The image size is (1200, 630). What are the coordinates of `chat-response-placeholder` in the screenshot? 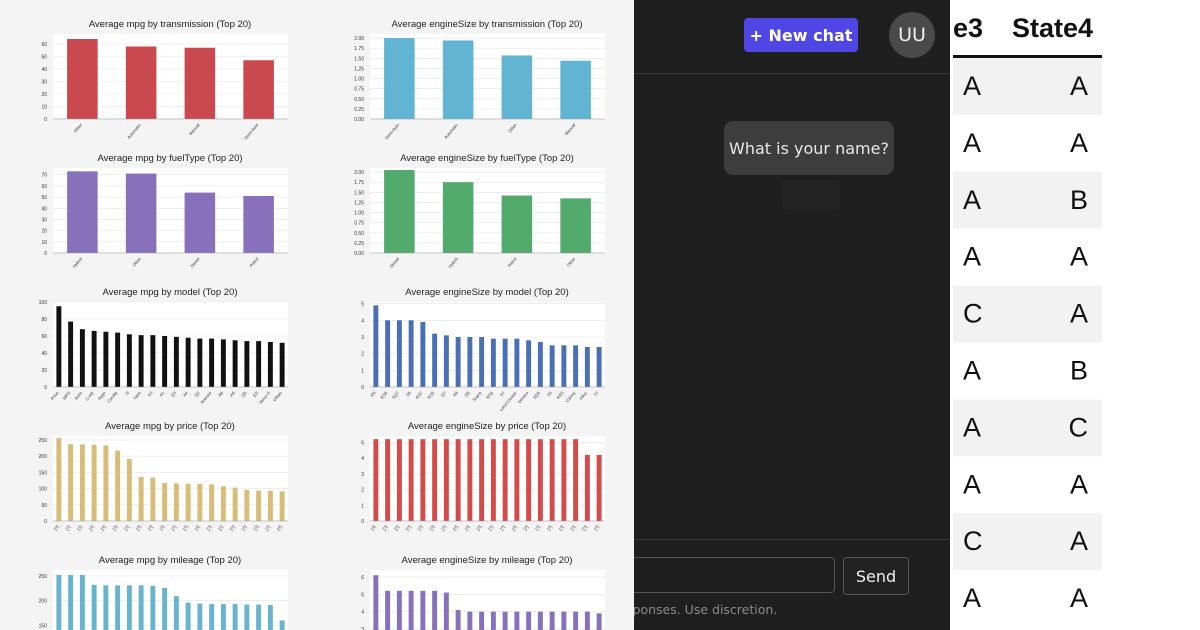 It's located at (811, 195).